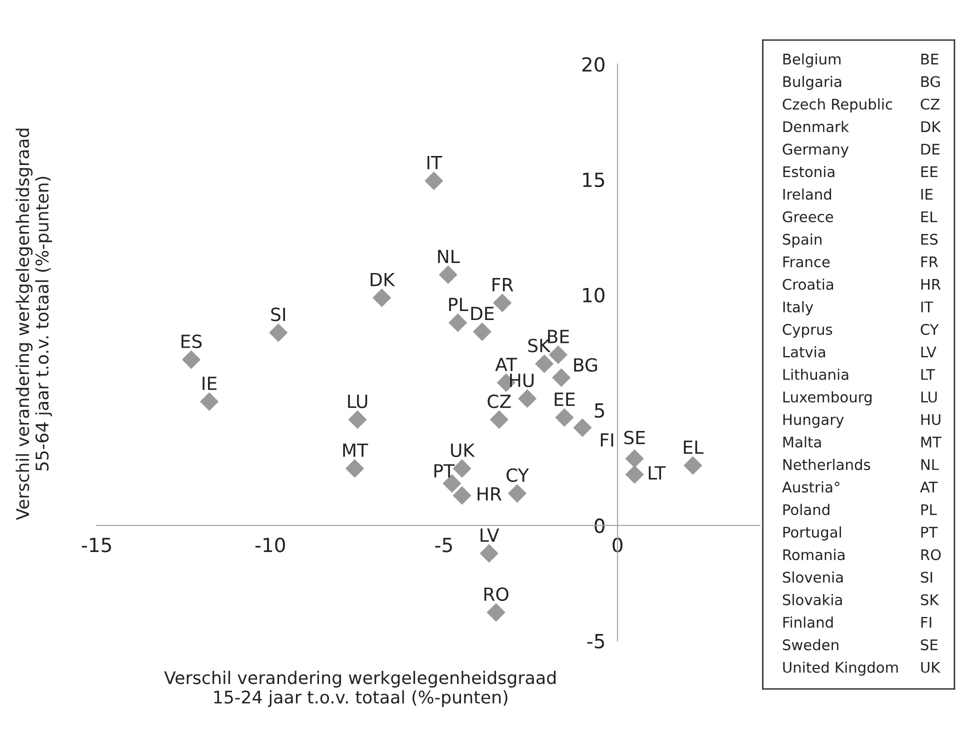 The height and width of the screenshot is (729, 968). I want to click on text: Sweden, so click(810, 644).